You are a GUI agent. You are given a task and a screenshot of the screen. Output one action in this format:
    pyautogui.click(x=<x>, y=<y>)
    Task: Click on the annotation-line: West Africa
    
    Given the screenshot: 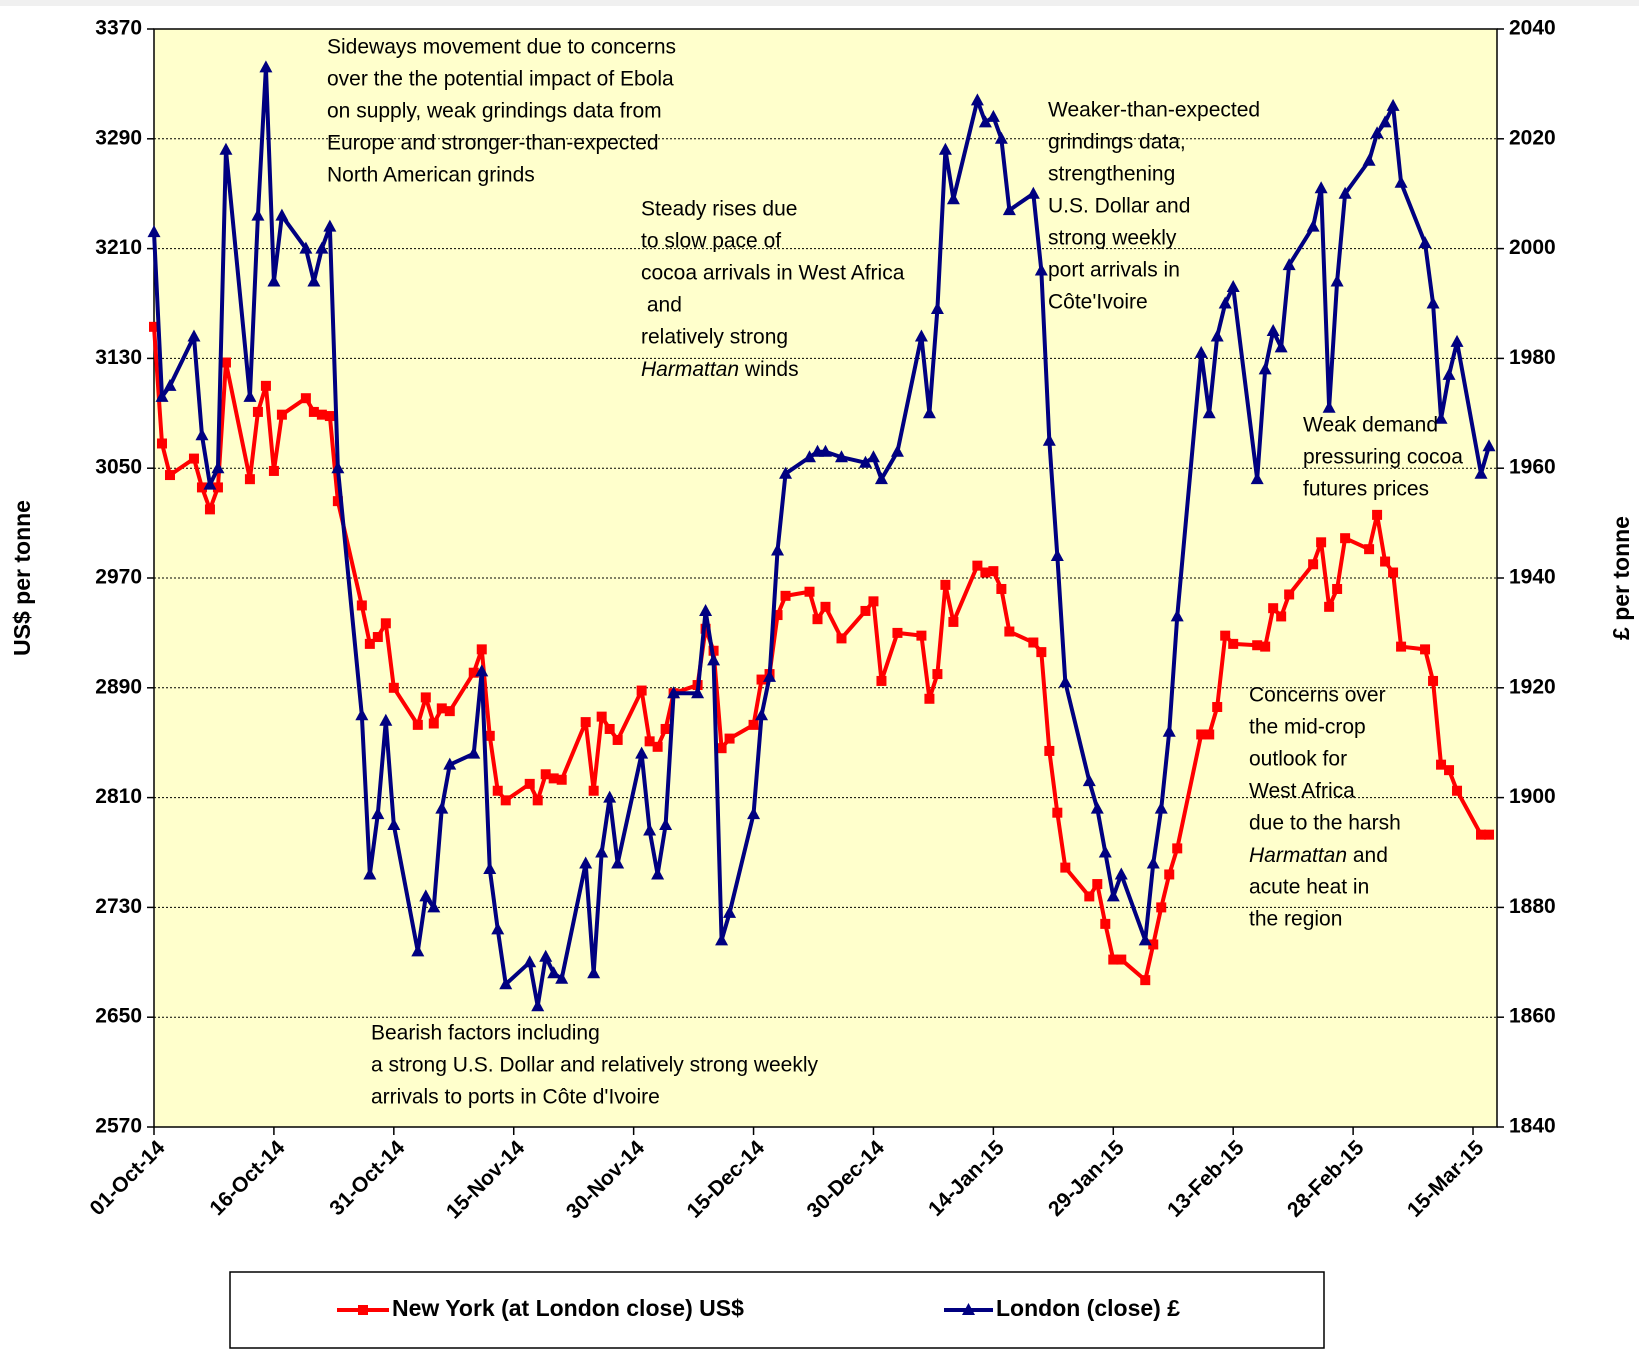 What is the action you would take?
    pyautogui.click(x=1302, y=791)
    